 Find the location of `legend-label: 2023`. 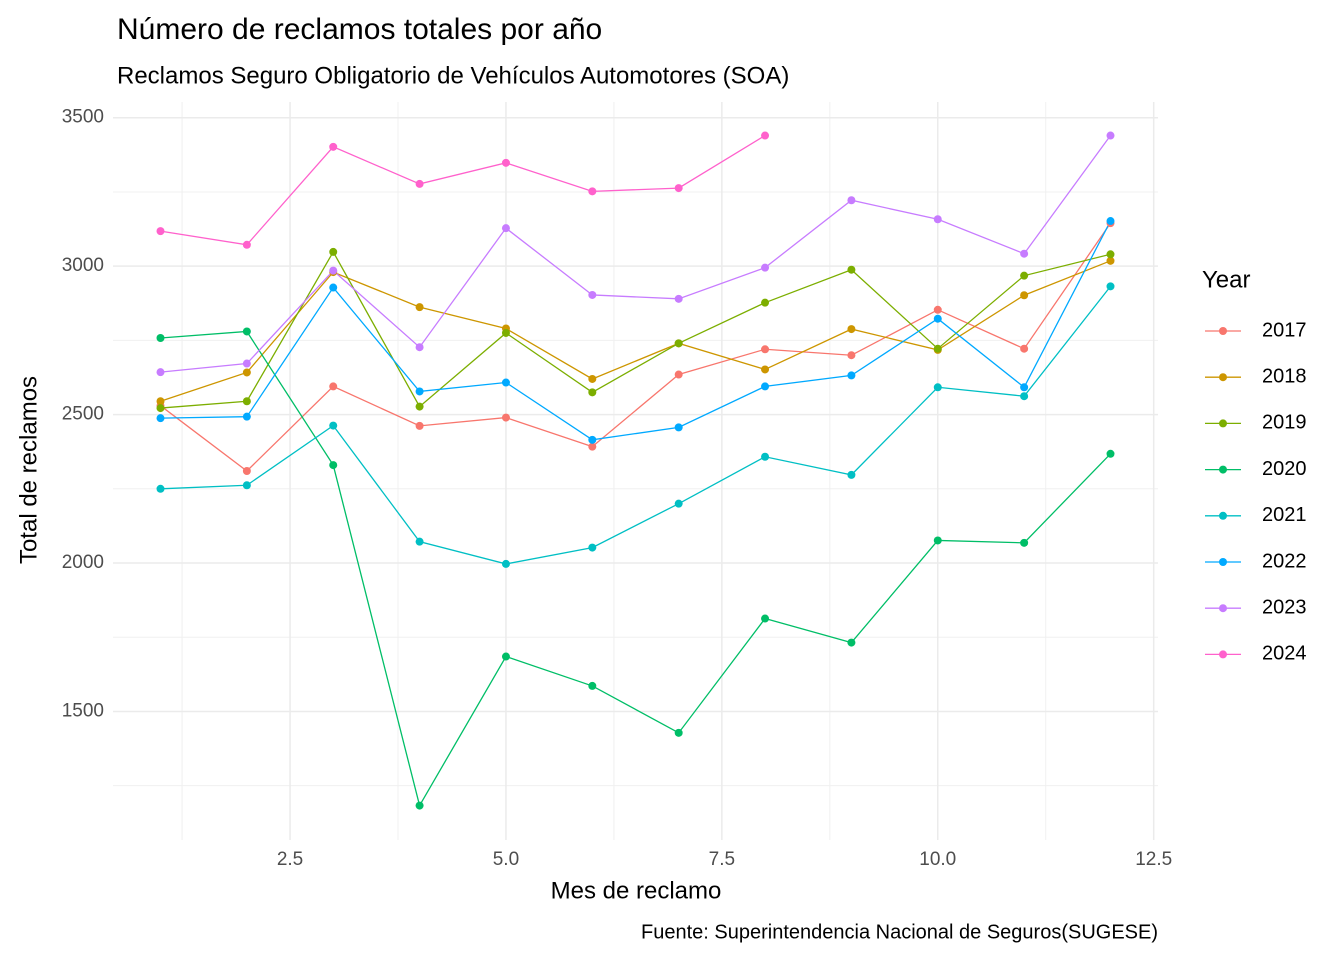

legend-label: 2023 is located at coordinates (1284, 607).